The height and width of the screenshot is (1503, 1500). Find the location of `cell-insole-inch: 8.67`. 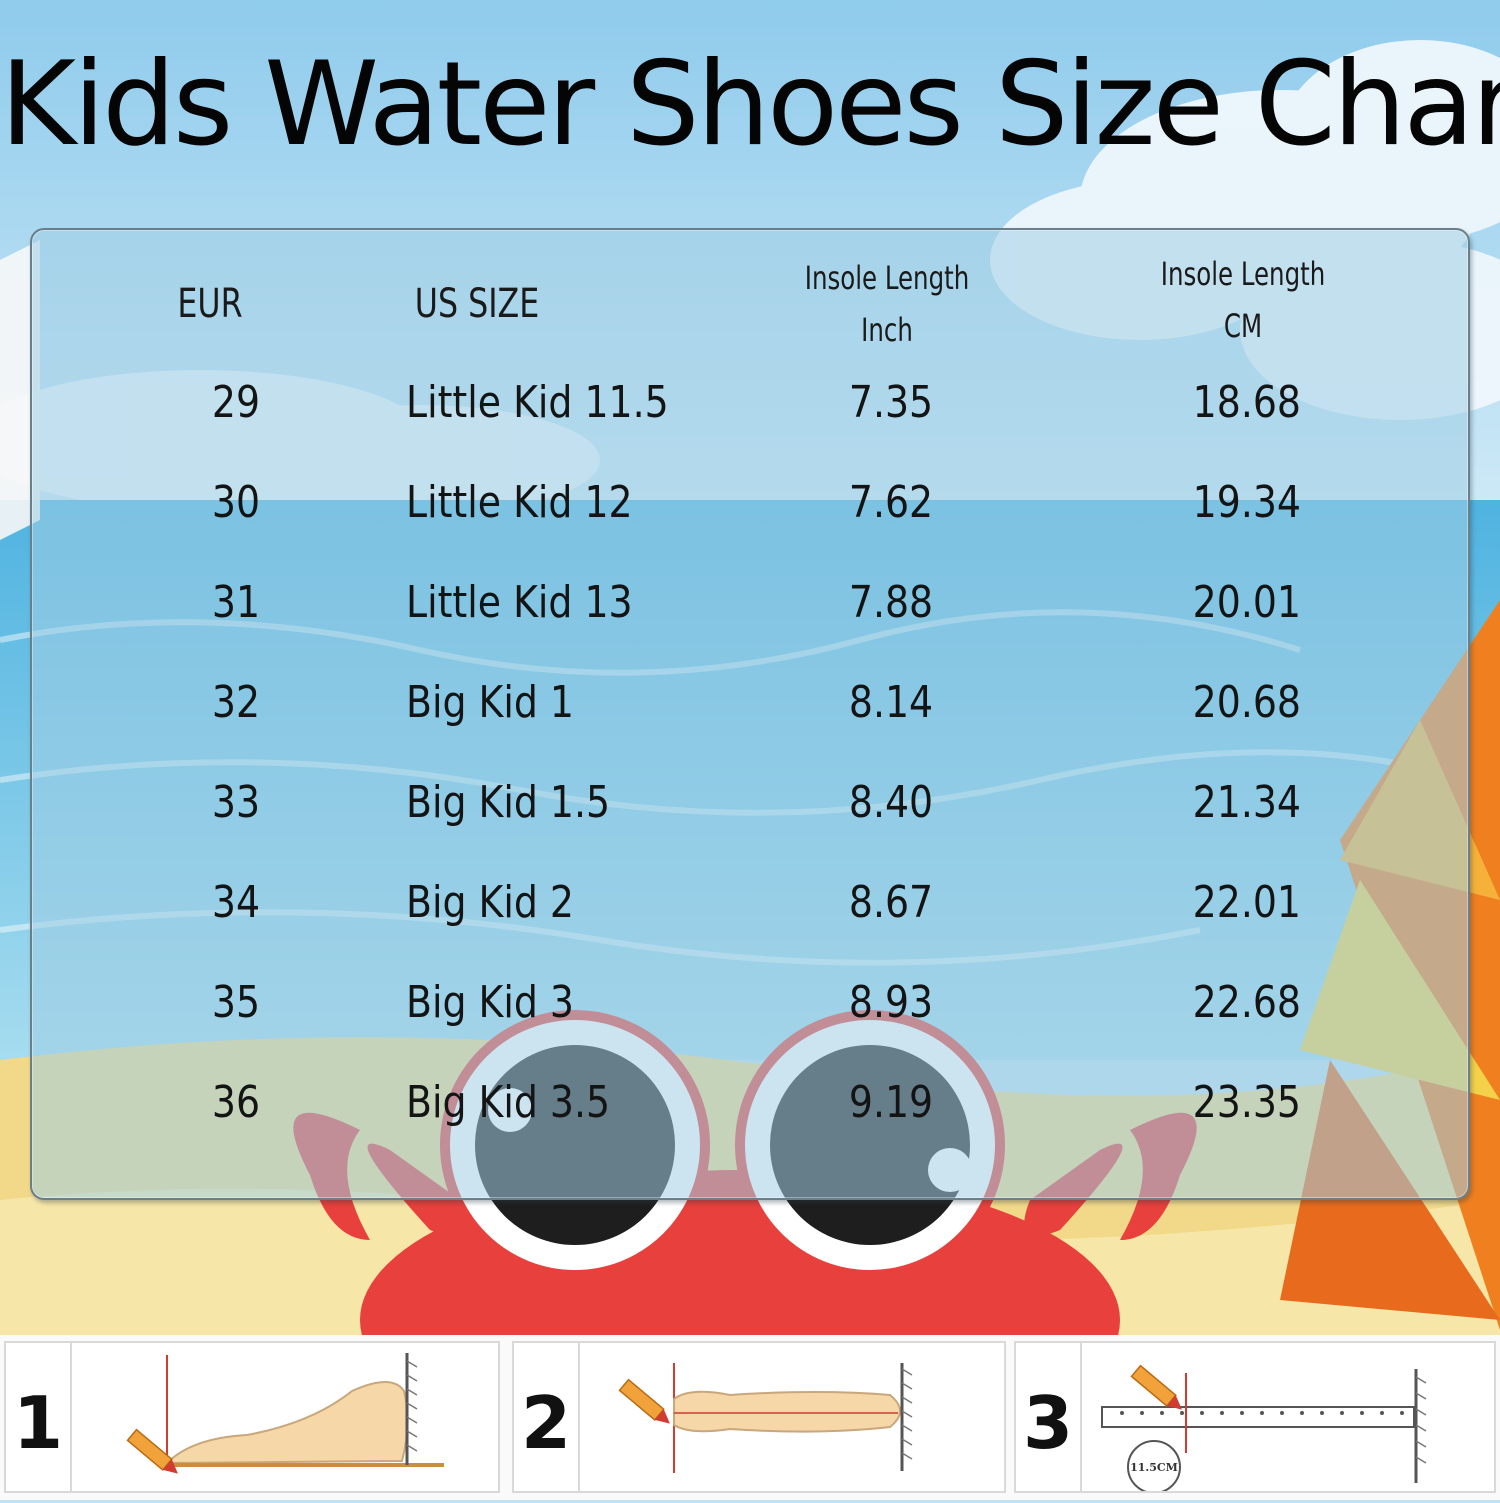

cell-insole-inch: 8.67 is located at coordinates (891, 902).